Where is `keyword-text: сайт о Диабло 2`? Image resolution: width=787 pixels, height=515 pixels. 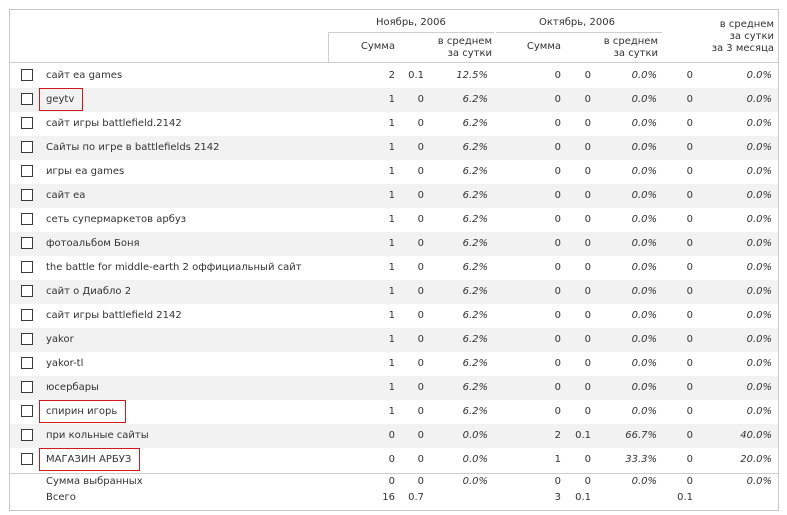 keyword-text: сайт о Диабло 2 is located at coordinates (89, 291).